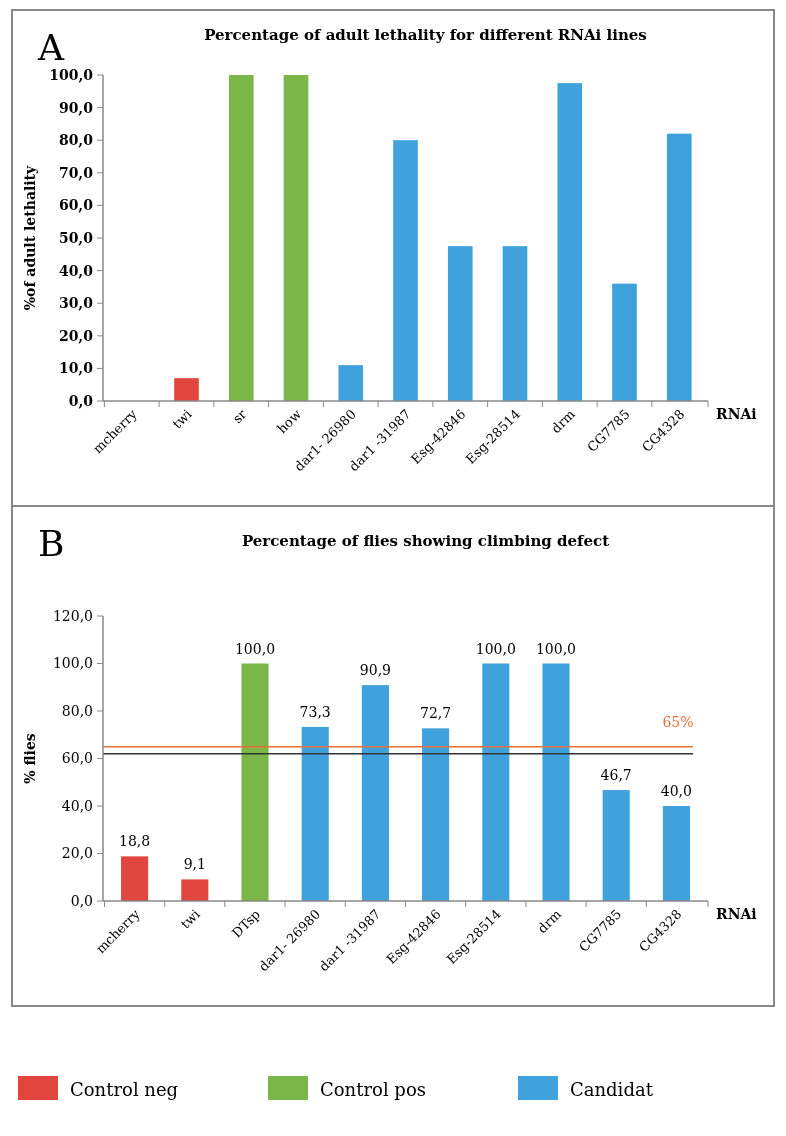 This screenshot has width=786, height=1136. Describe the element at coordinates (76, 237) in the screenshot. I see `y-tick-label: 50,0` at that location.